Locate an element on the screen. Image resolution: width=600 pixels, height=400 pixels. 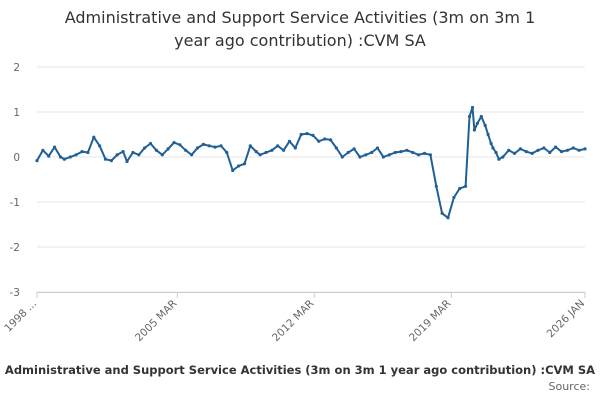
y-tick-label: 0 is located at coordinates (16, 158).